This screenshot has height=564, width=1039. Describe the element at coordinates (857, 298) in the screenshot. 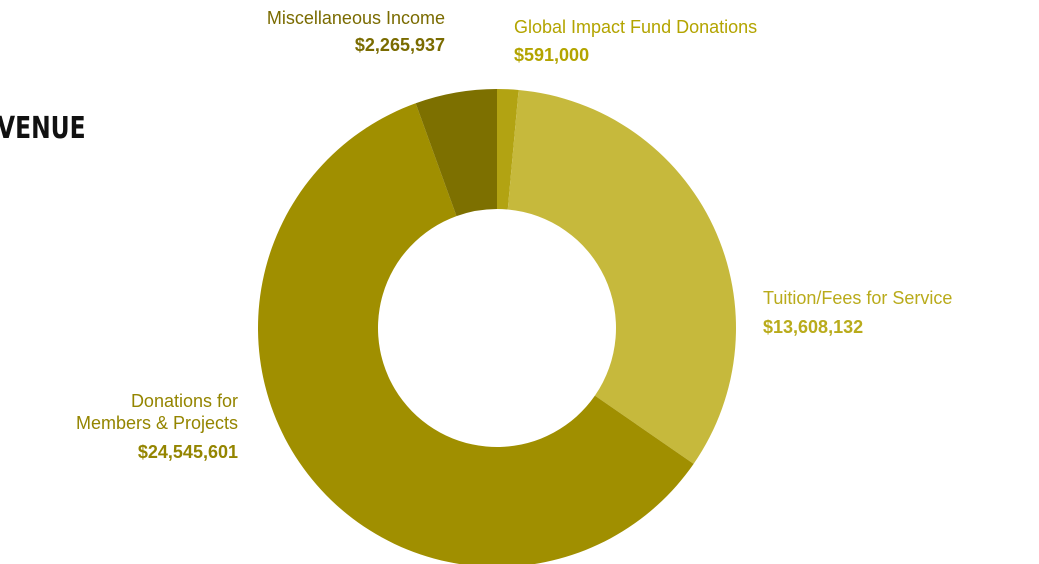

I see `slice-name: Tuition/Fees for Service` at that location.